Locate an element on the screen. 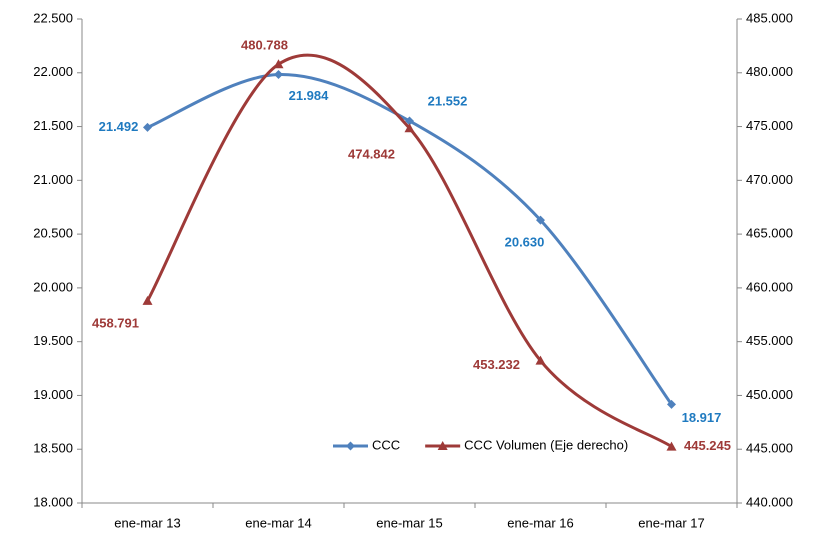 This screenshot has height=533, width=817. x-tick-label: ene-mar 15 is located at coordinates (409, 522).